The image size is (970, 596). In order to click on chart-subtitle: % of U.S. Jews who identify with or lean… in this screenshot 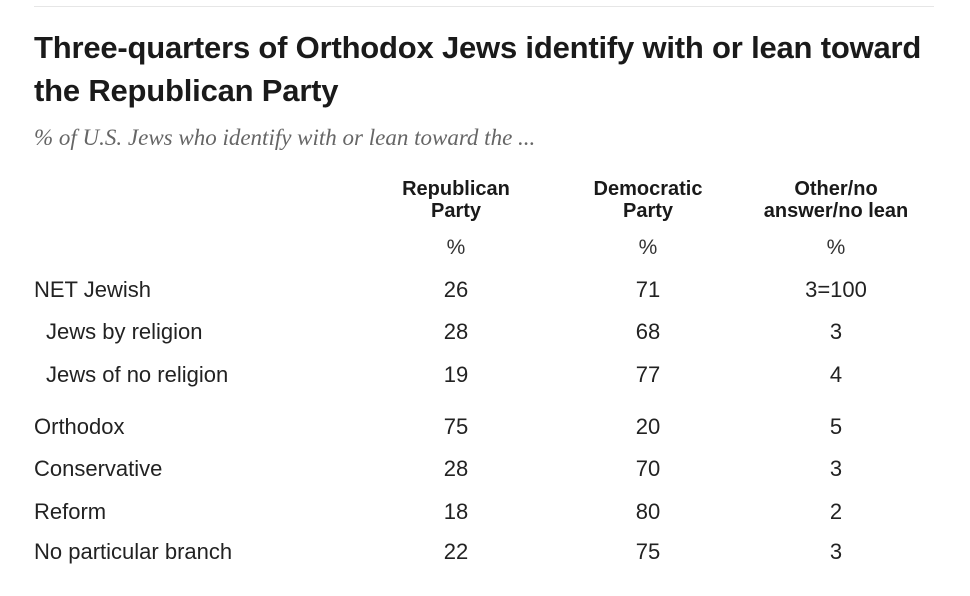, I will do `click(285, 137)`.